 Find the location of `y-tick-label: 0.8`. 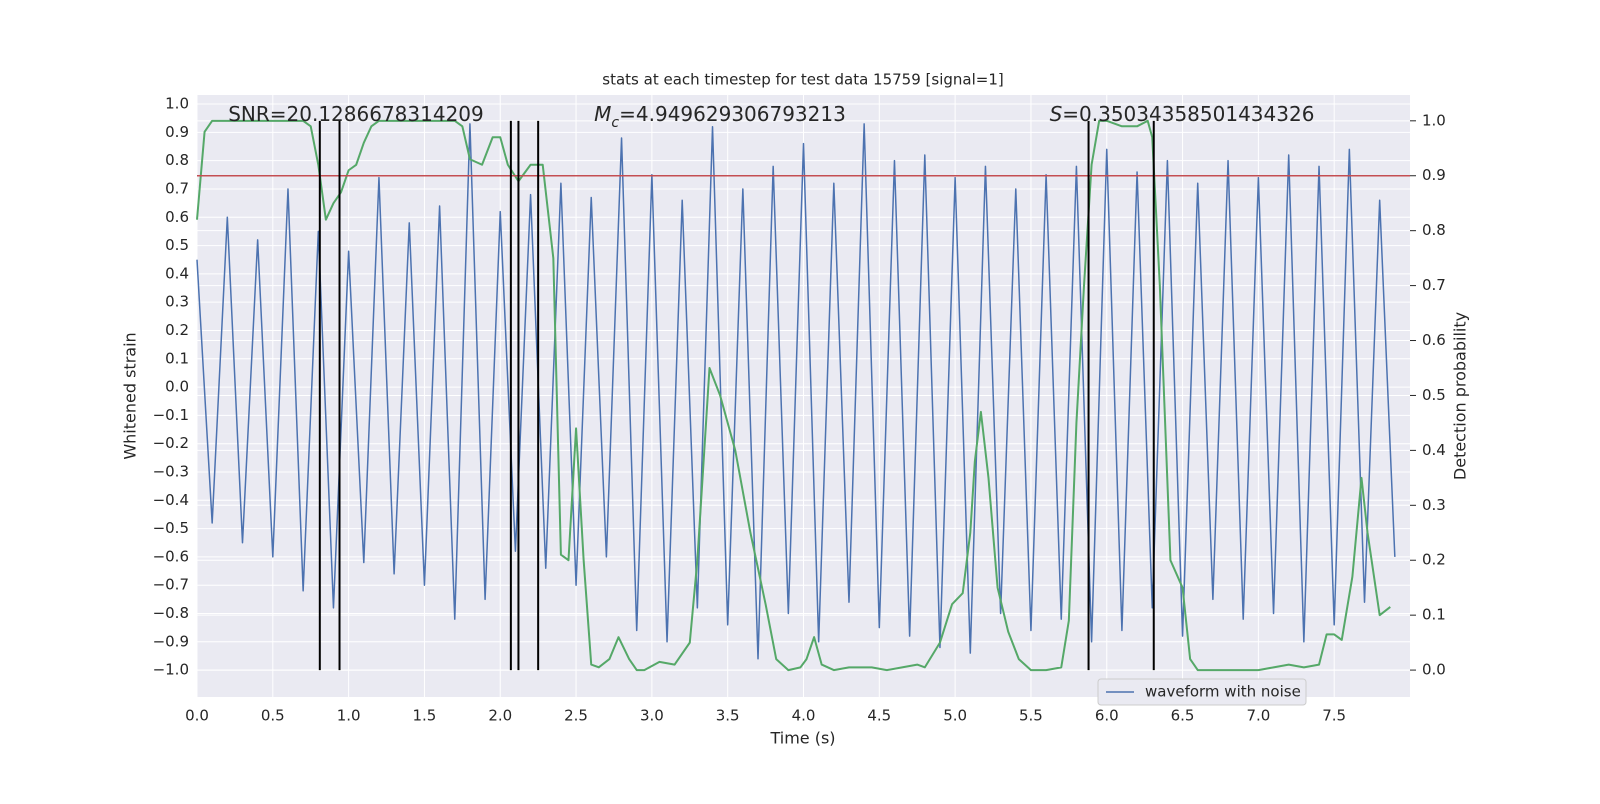

y-tick-label: 0.8 is located at coordinates (177, 160).